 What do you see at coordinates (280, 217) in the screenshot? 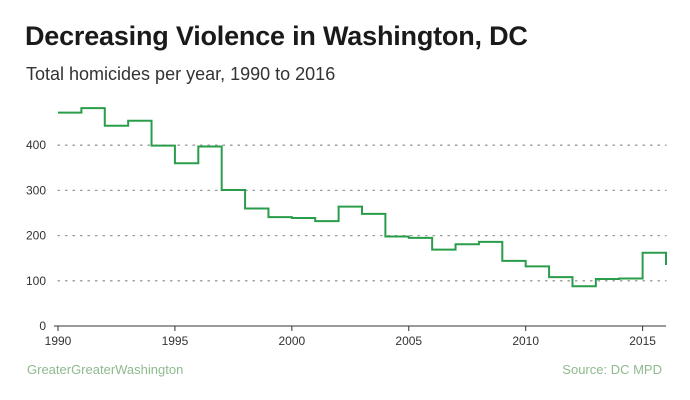
I see `data-point-1999` at bounding box center [280, 217].